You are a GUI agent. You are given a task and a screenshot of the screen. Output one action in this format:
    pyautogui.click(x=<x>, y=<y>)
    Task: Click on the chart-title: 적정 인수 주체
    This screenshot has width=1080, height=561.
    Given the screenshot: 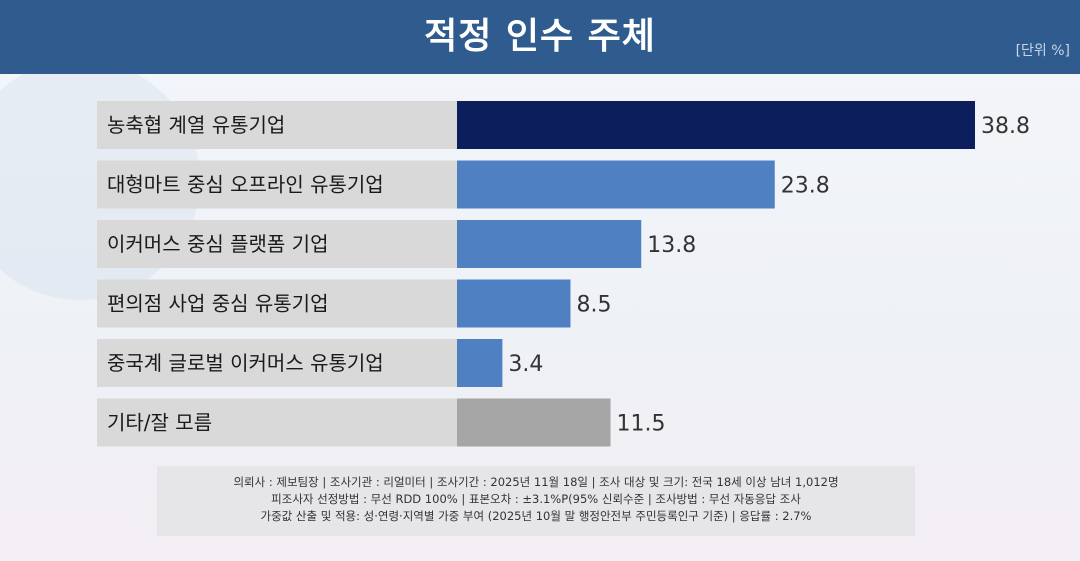 What is the action you would take?
    pyautogui.click(x=540, y=36)
    